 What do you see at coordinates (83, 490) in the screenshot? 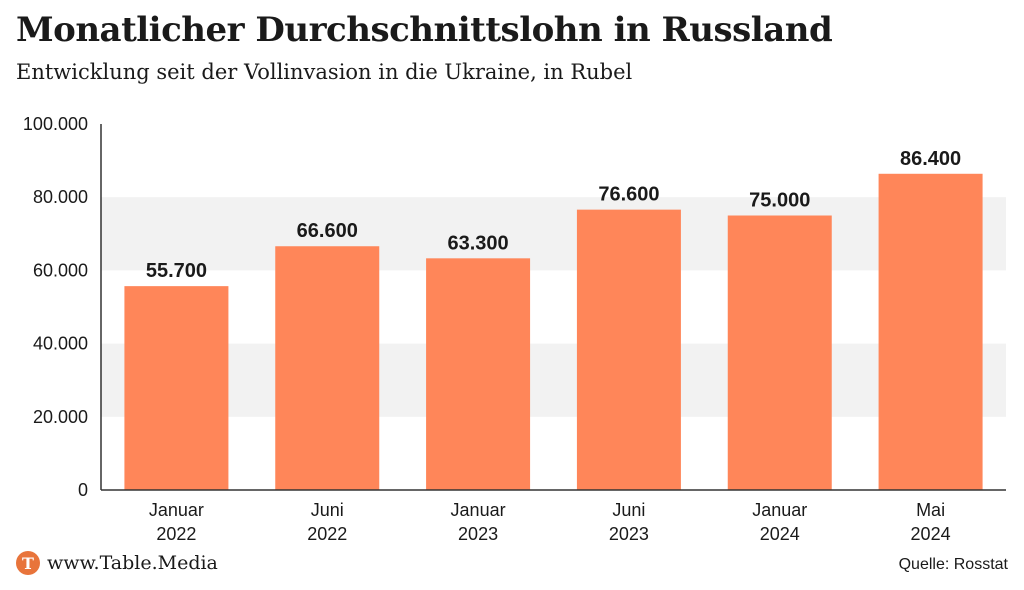
I see `y-tick-label: 0` at bounding box center [83, 490].